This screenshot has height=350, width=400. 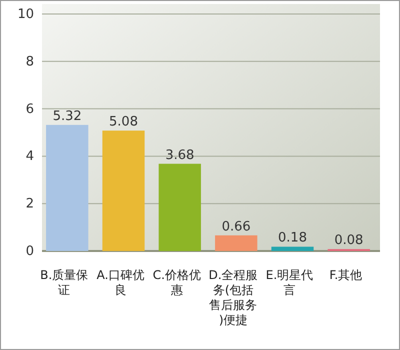 What do you see at coordinates (233, 297) in the screenshot?
I see `x-tick-label: D.全程服务(包括售后服务)便捷` at bounding box center [233, 297].